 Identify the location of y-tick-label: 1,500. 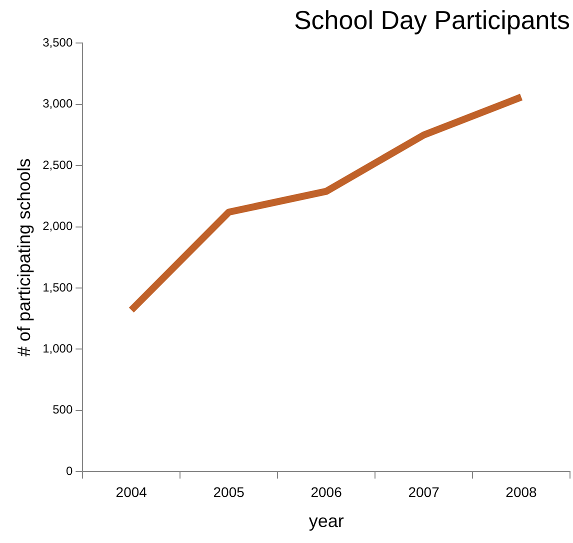
(57, 287).